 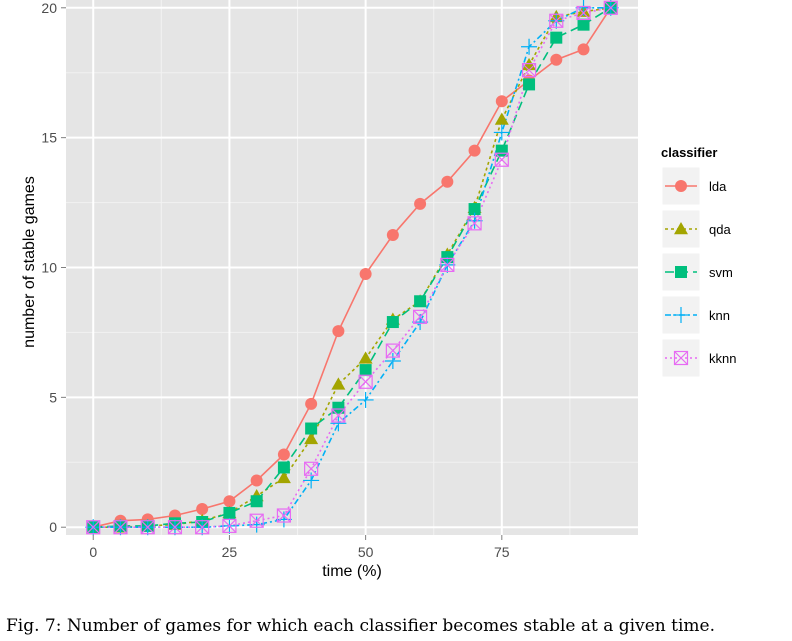 I want to click on y-axis-ticks: 0 5 10 15 20, so click(x=53, y=267).